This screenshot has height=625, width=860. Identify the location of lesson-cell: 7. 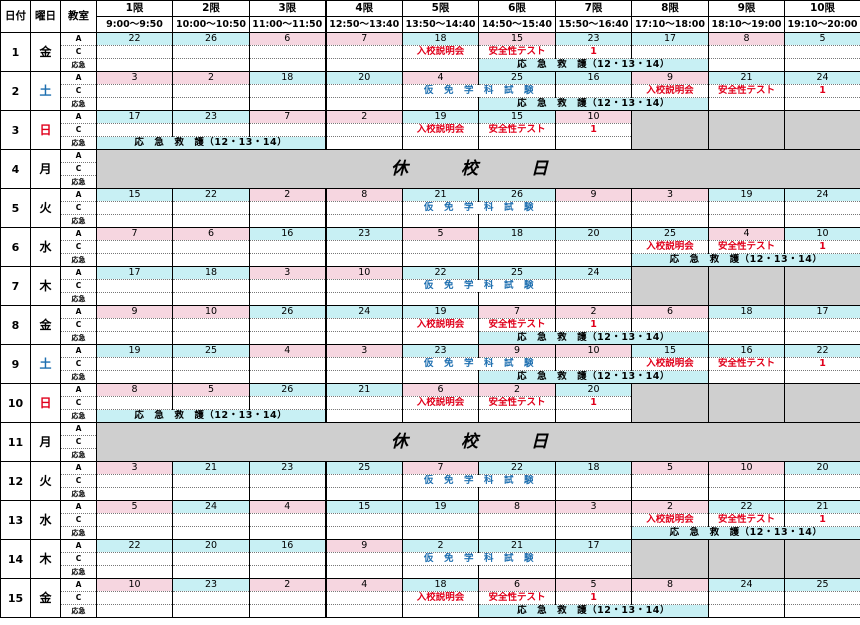
(440, 468).